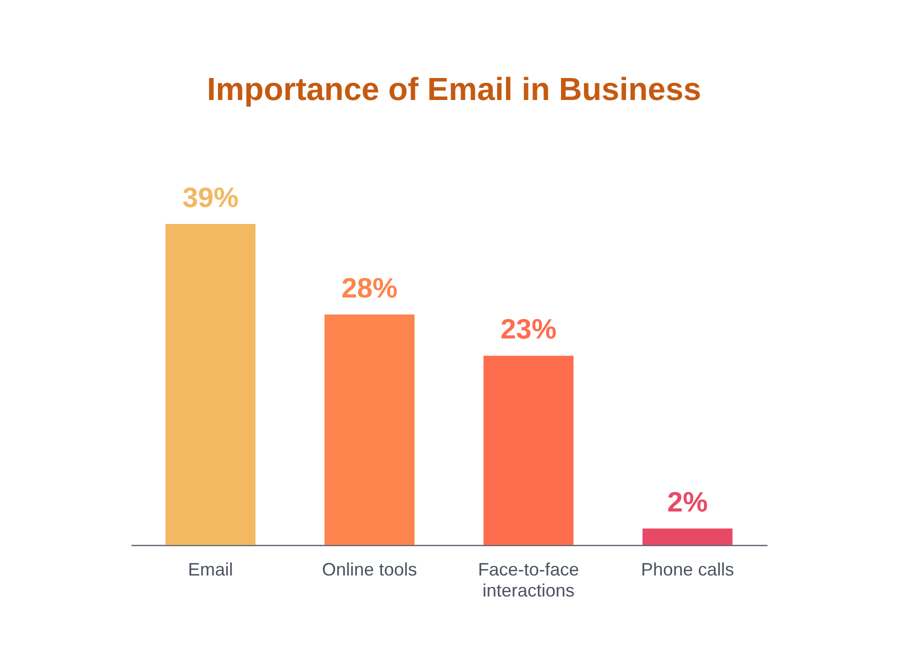  Describe the element at coordinates (687, 502) in the screenshot. I see `data-label: 2%` at that location.